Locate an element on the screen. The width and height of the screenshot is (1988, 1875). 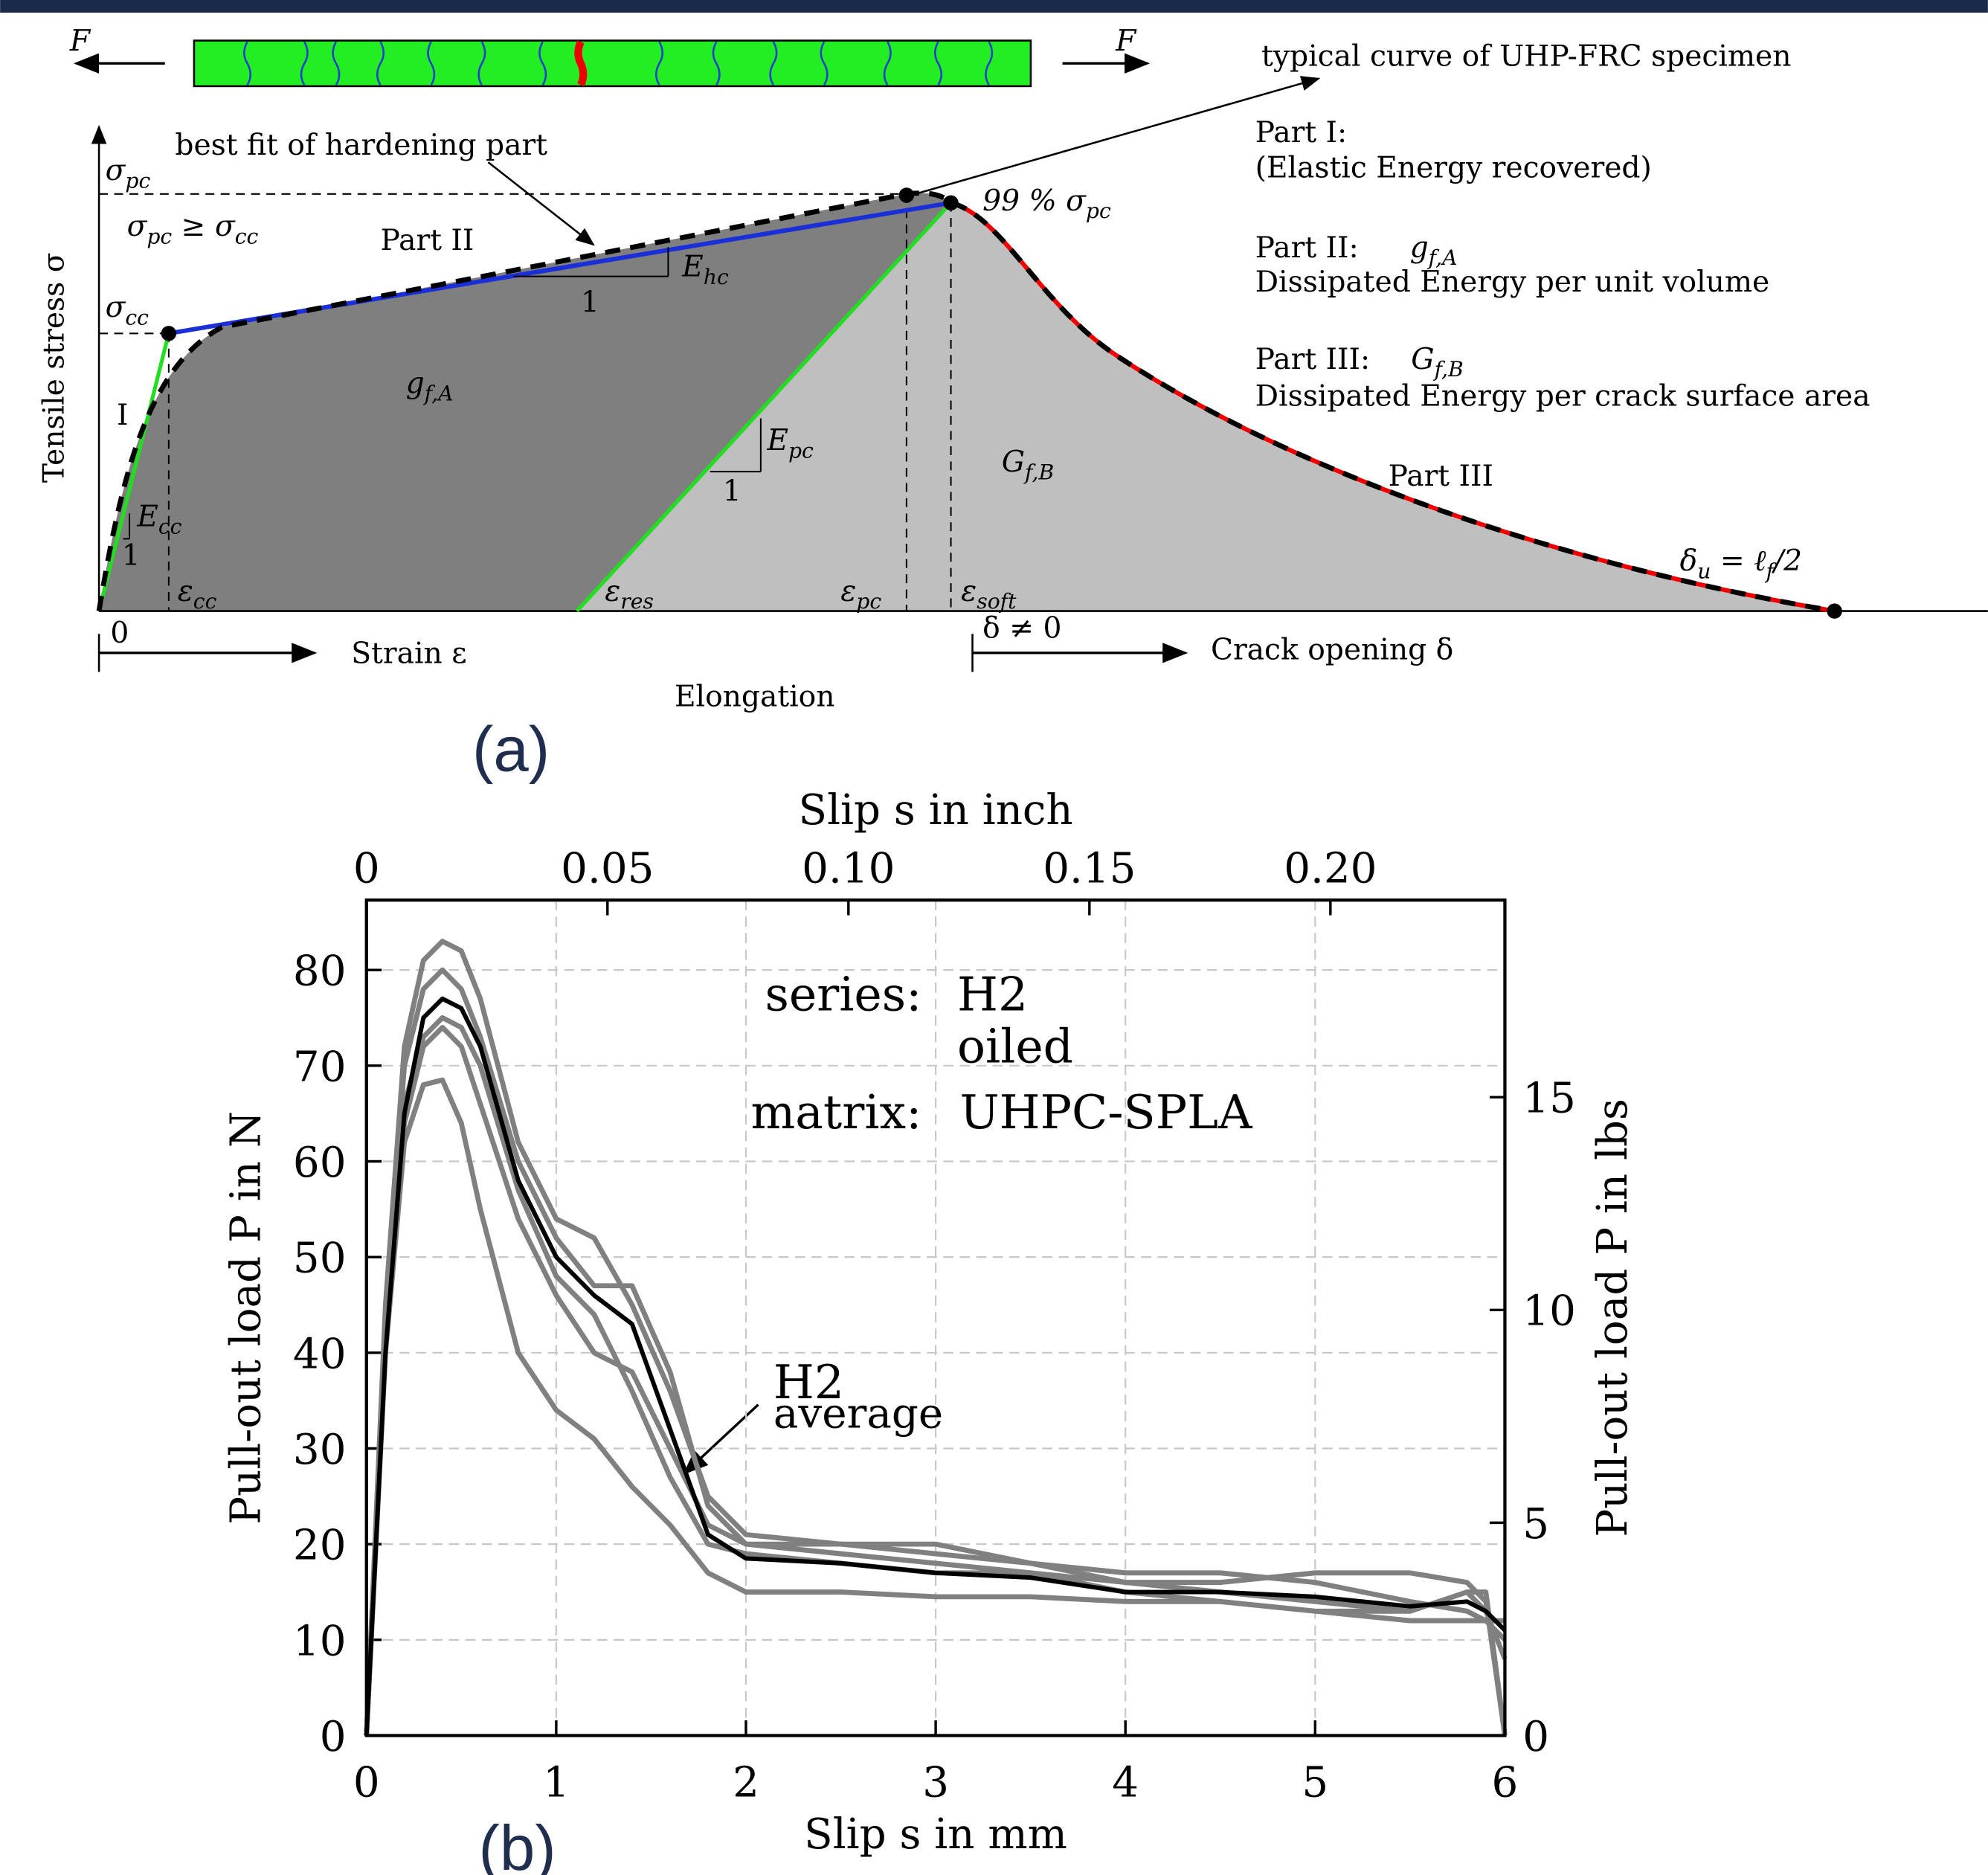
y-tick-label: 50 is located at coordinates (320, 1259).